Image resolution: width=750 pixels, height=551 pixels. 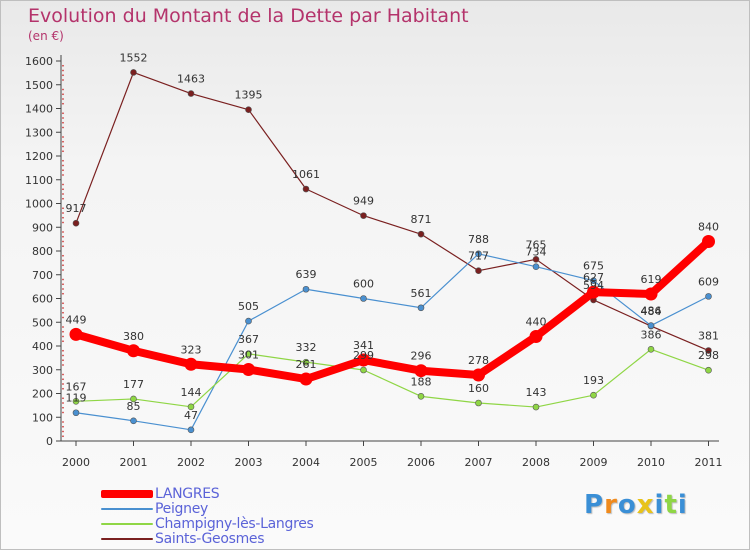 I want to click on data-label-langres: 261, so click(x=306, y=364).